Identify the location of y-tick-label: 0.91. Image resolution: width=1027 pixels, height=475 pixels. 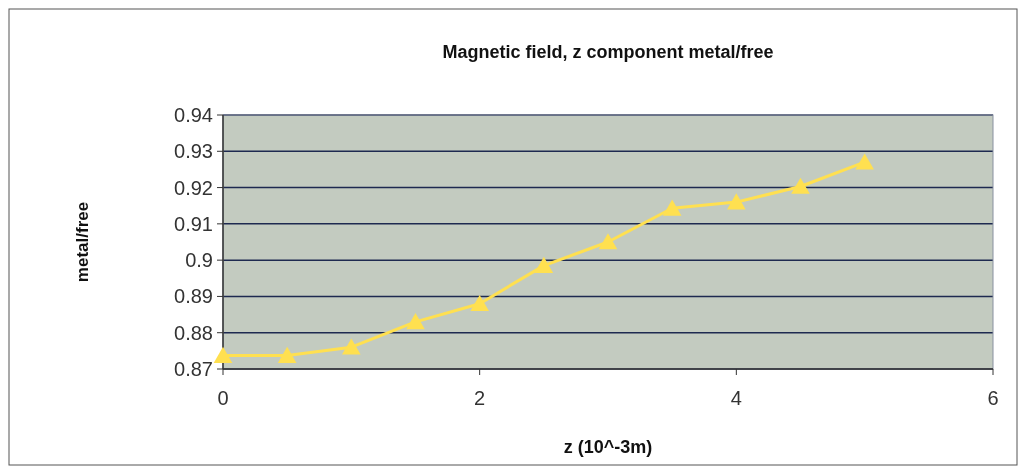
(193, 223).